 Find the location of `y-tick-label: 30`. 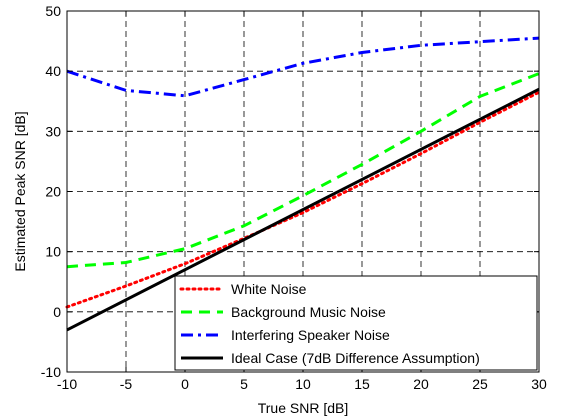

y-tick-label: 30 is located at coordinates (53, 131).